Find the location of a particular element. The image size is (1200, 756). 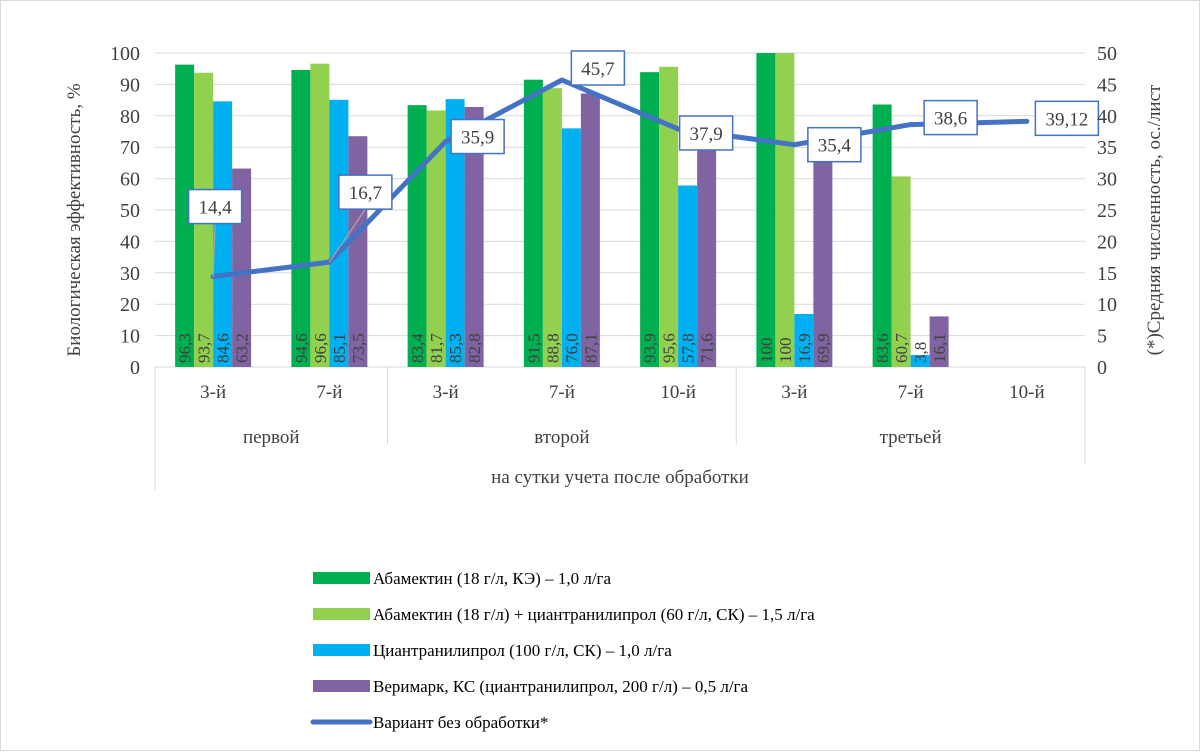

line-data-label: 45,7 is located at coordinates (597, 69).